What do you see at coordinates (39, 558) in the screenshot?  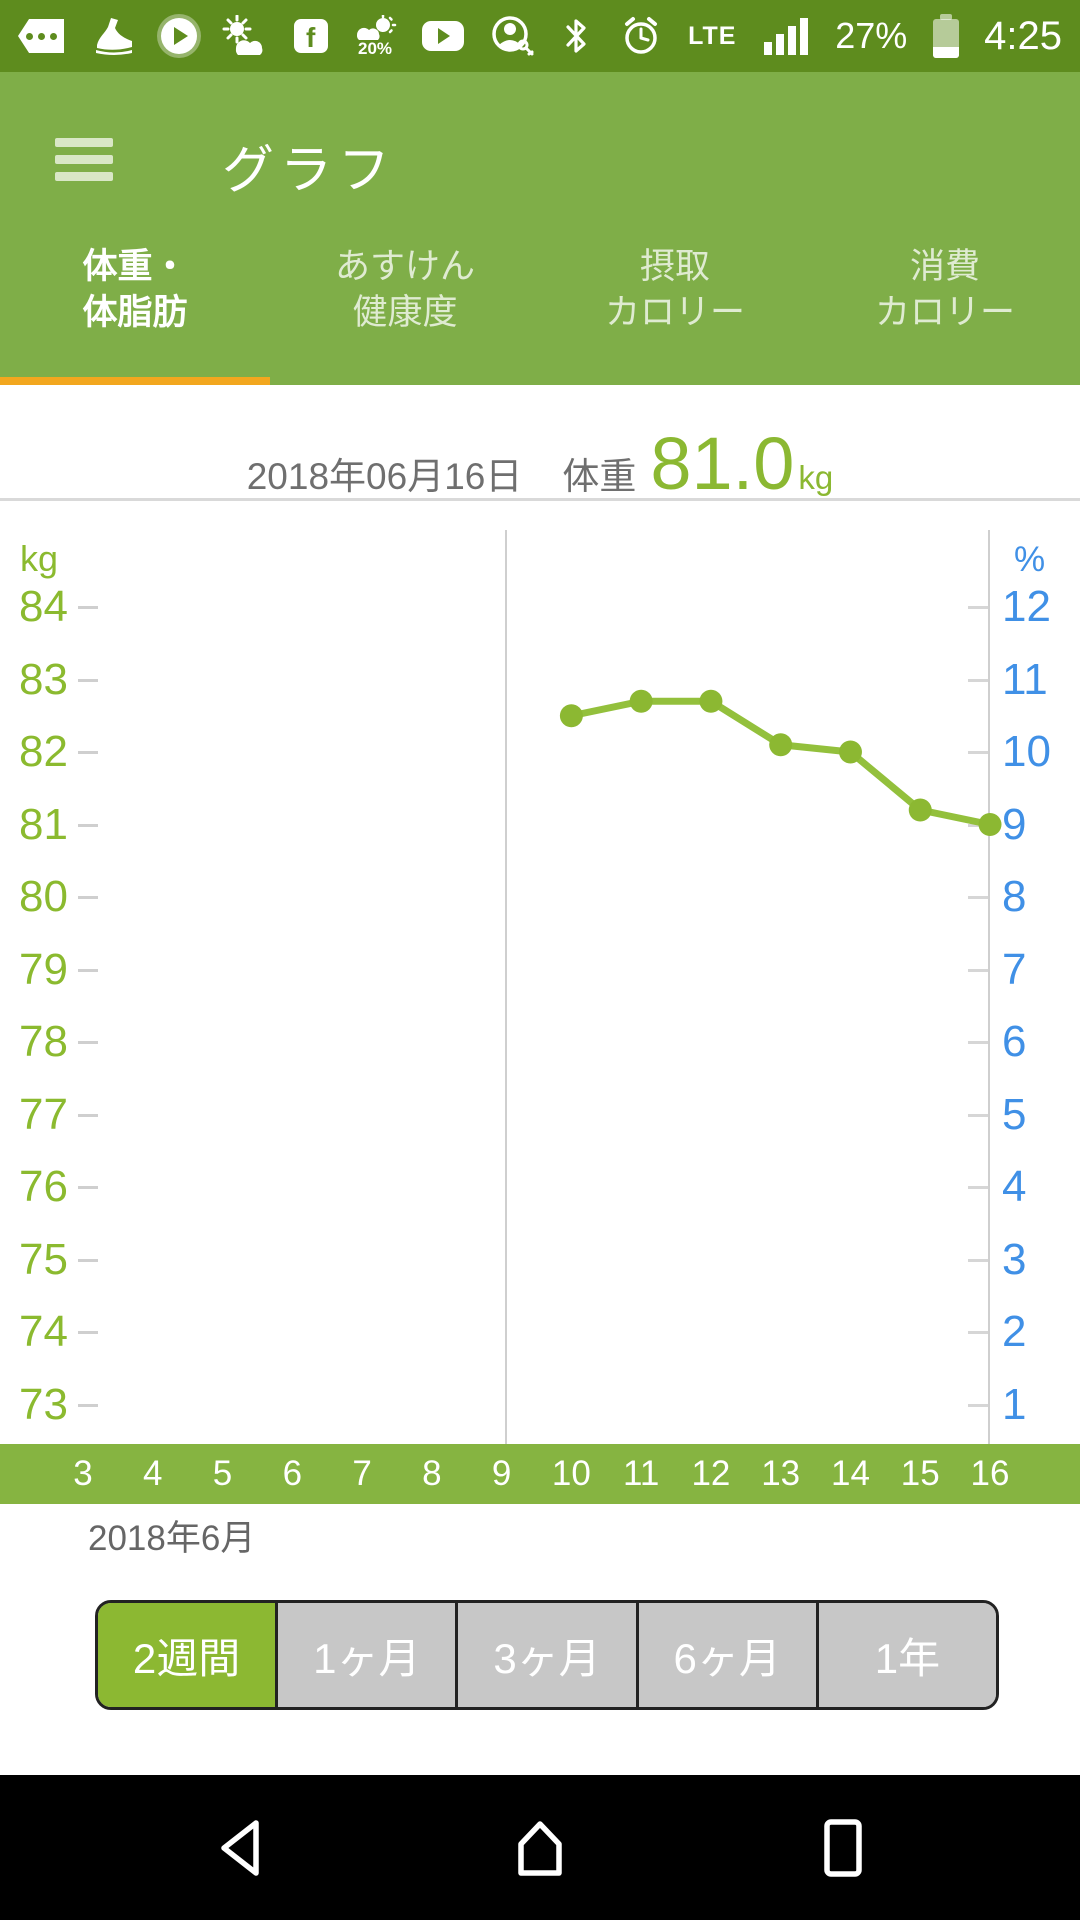 I see `left-axis-unit: kg` at bounding box center [39, 558].